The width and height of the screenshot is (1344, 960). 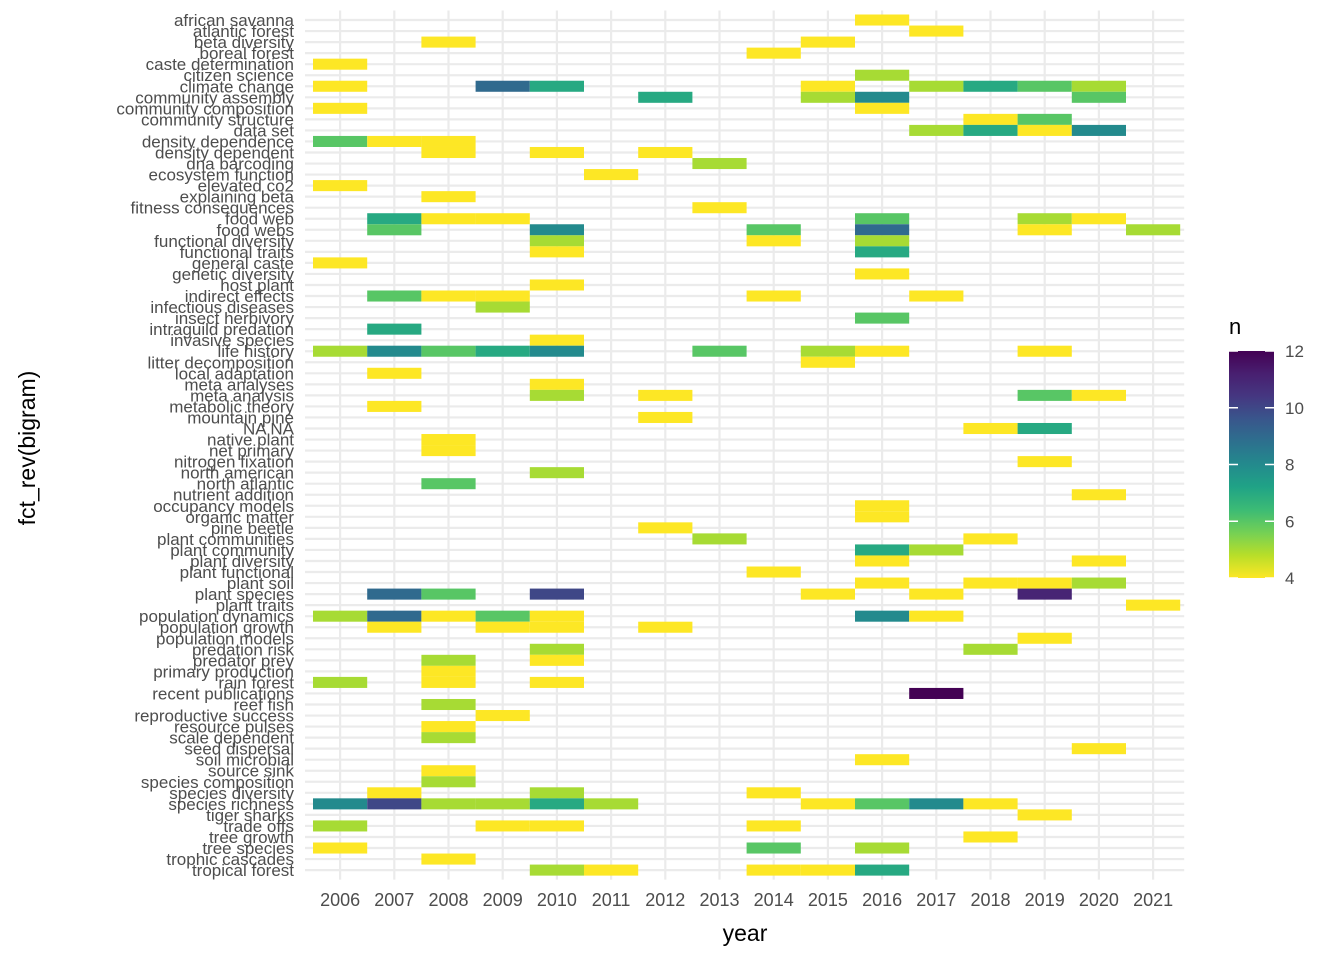 I want to click on cell-food-webs-2010, so click(x=556, y=230).